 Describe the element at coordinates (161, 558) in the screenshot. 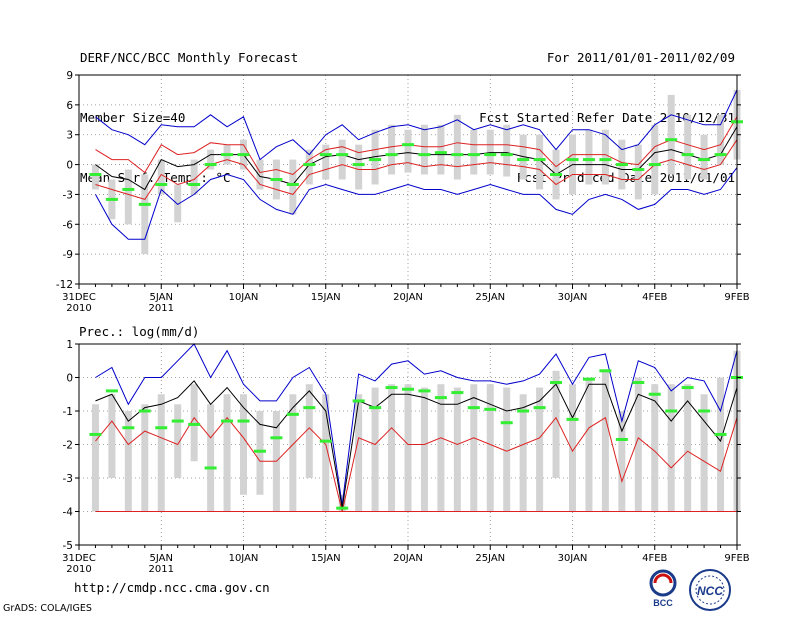

I see `x-tick-label: 5JAN` at that location.